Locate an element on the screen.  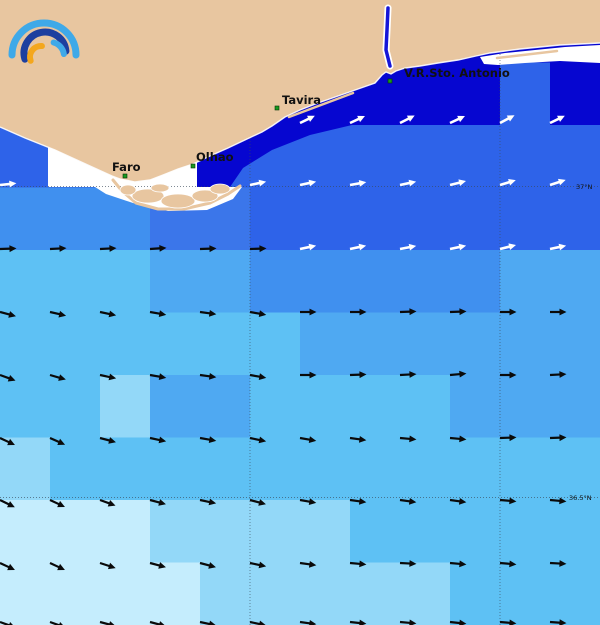
tavira-spit is located at coordinates (321, 105).